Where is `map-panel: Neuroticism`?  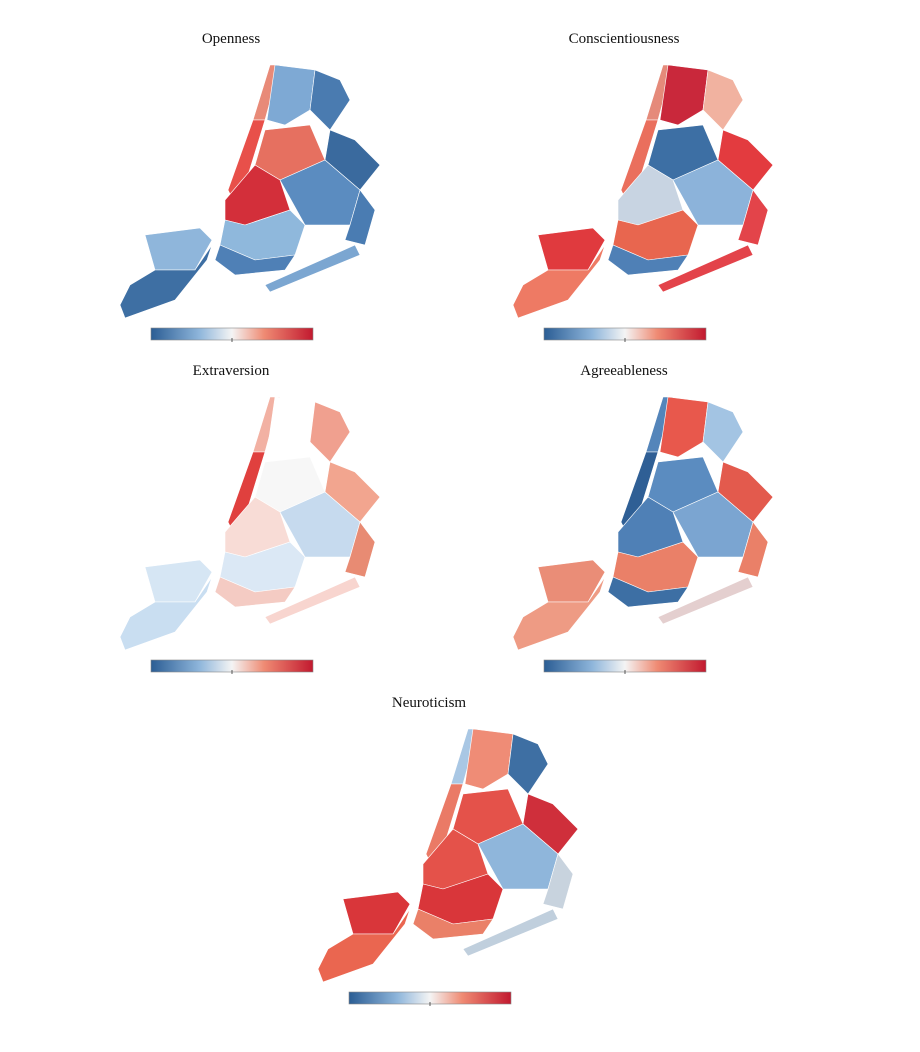 map-panel: Neuroticism is located at coordinates (448, 850).